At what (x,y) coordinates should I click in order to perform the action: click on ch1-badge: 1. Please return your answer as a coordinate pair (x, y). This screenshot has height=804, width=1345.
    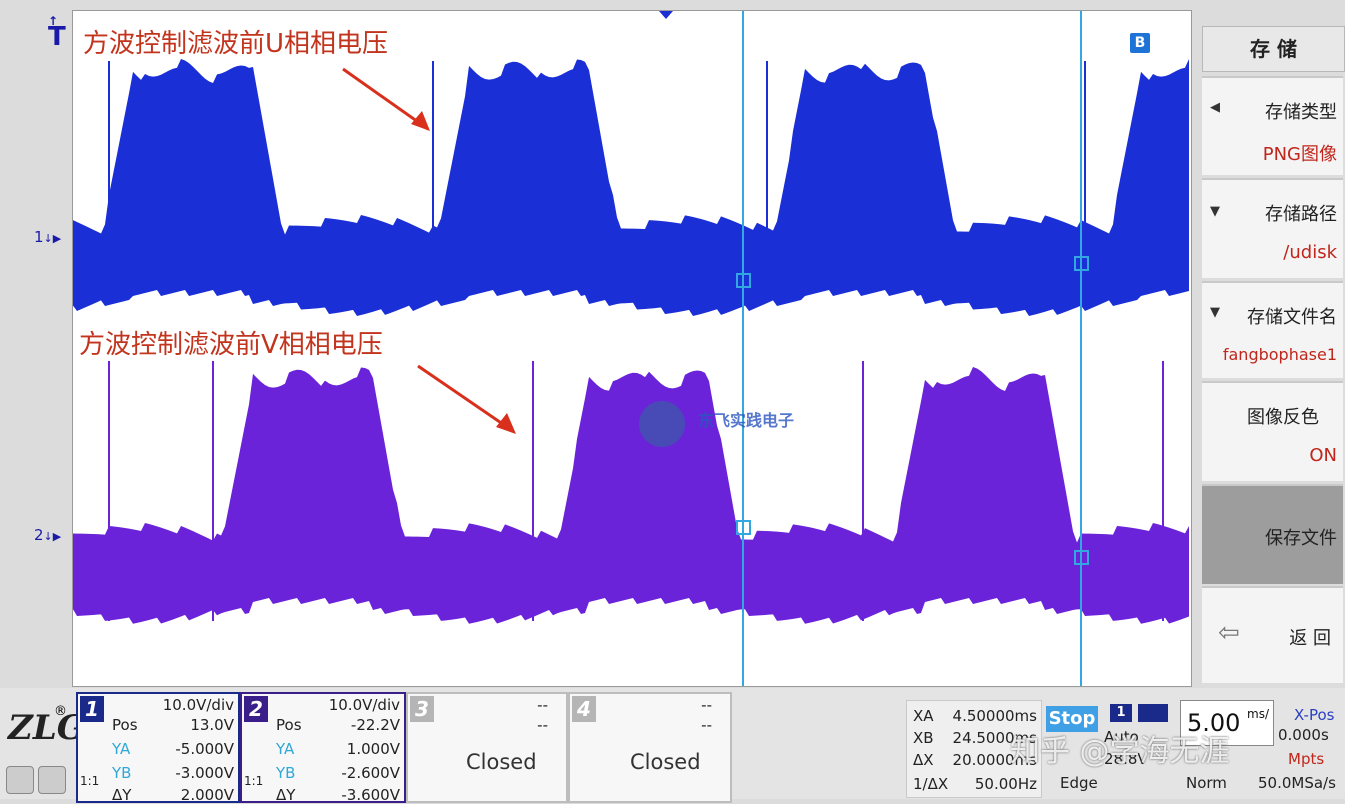
    Looking at the image, I should click on (92, 709).